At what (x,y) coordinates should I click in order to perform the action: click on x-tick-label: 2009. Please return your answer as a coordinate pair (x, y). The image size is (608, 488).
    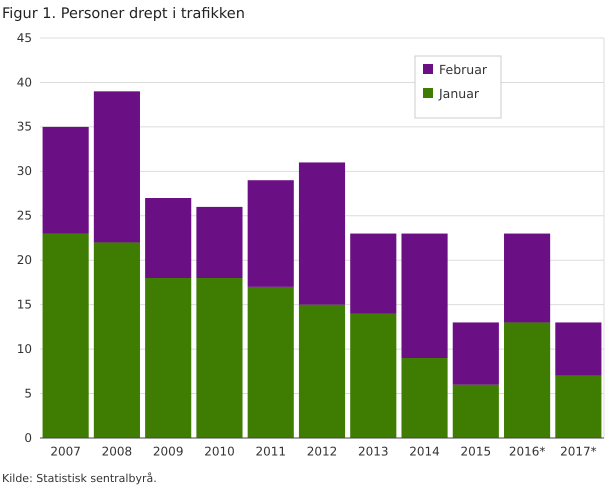
    Looking at the image, I should click on (168, 451).